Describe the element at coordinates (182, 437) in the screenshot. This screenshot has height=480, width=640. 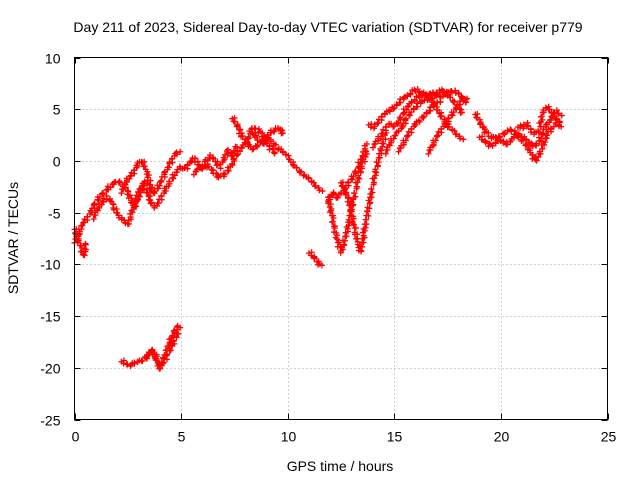
I see `x-tick-label: 5` at that location.